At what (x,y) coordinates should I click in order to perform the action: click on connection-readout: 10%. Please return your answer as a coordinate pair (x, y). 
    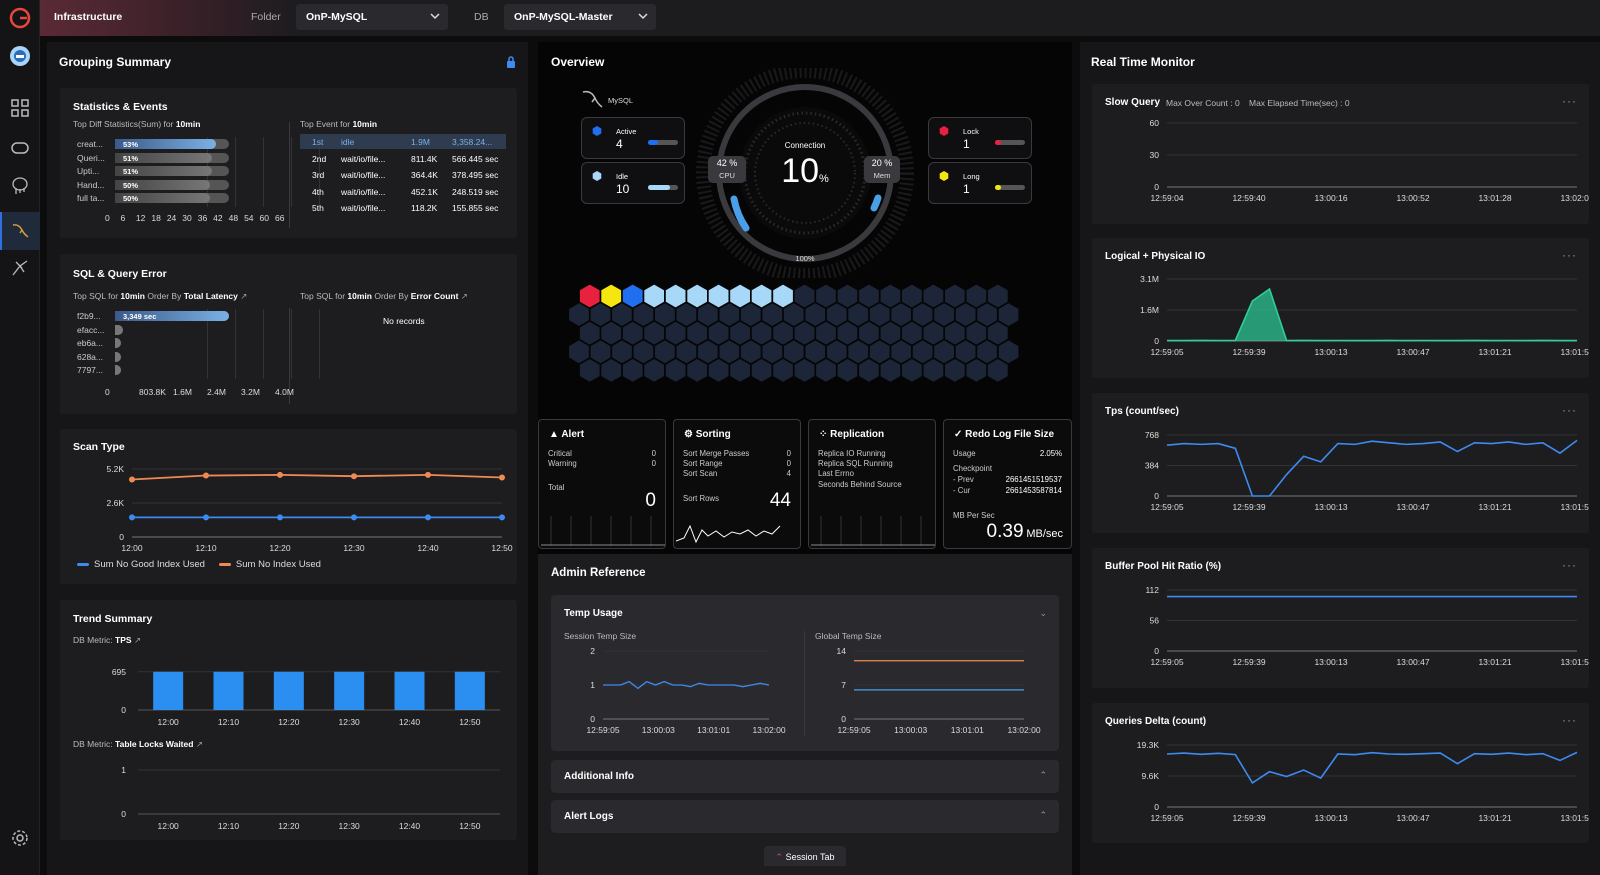
    Looking at the image, I should click on (805, 171).